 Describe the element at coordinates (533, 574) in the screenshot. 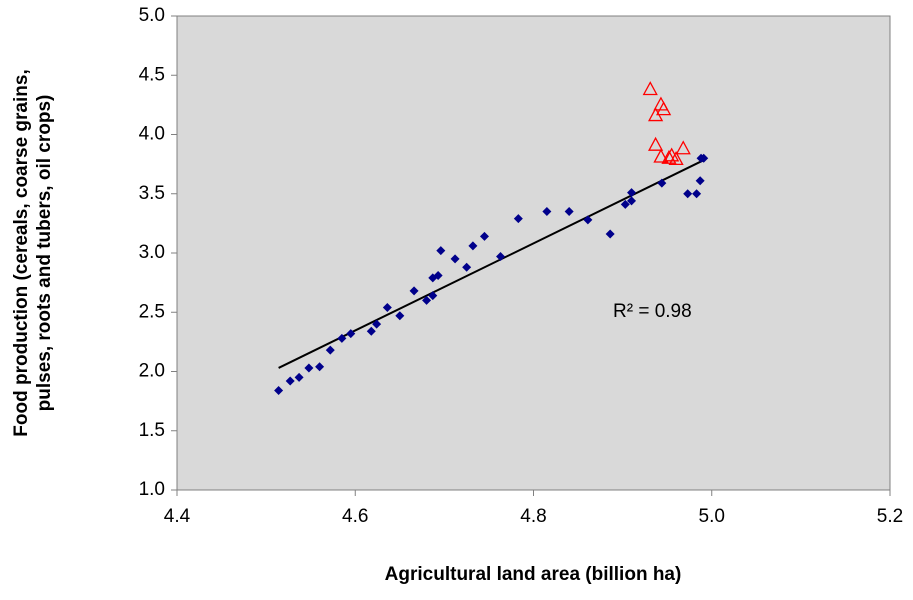

I see `x-axis-title: Agricultural land area (billion ha)` at that location.